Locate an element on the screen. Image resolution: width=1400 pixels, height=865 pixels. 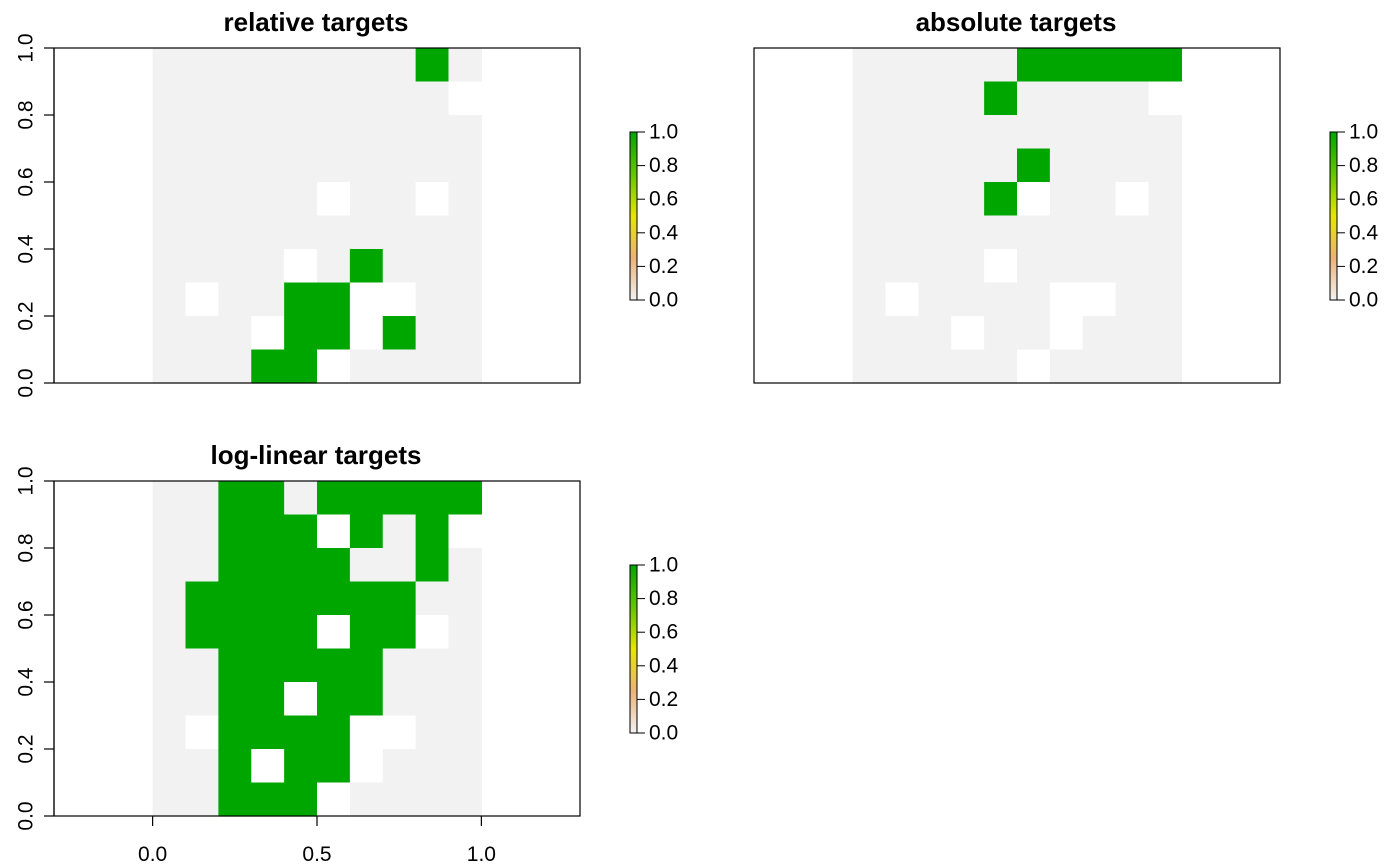
legend-tick-label: 0.6 is located at coordinates (663, 632).